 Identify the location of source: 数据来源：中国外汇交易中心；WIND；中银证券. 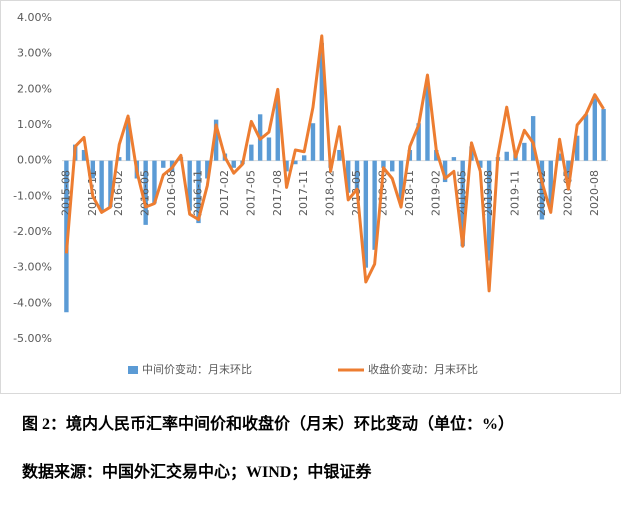
(197, 472).